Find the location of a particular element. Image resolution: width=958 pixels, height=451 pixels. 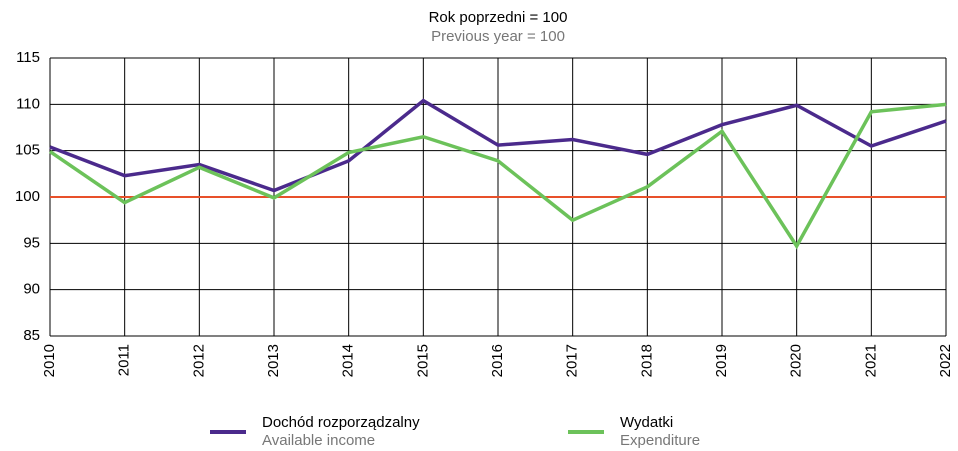

x-tick-label: 2012 is located at coordinates (198, 360).